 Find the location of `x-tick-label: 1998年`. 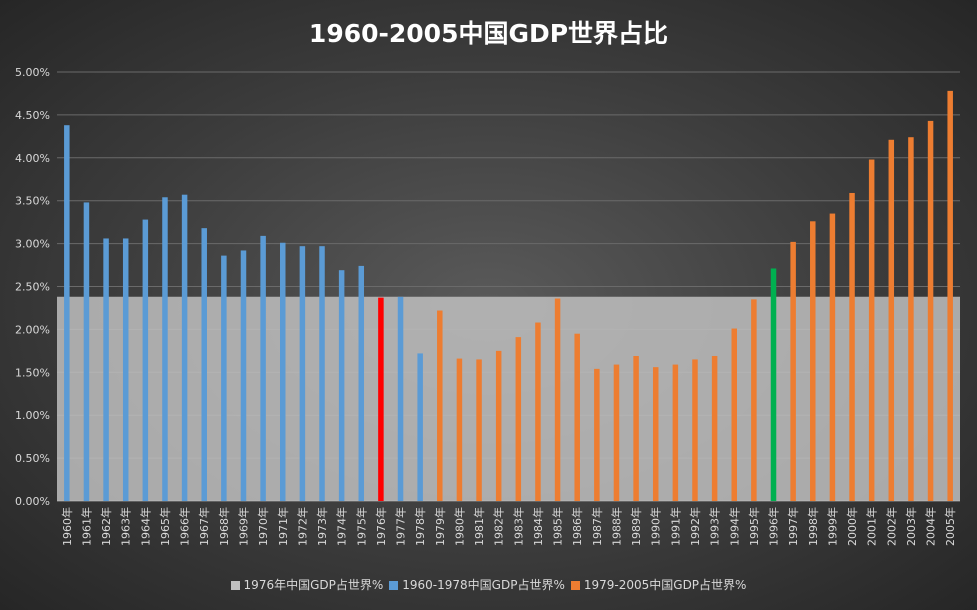

x-tick-label: 1998年 is located at coordinates (813, 526).